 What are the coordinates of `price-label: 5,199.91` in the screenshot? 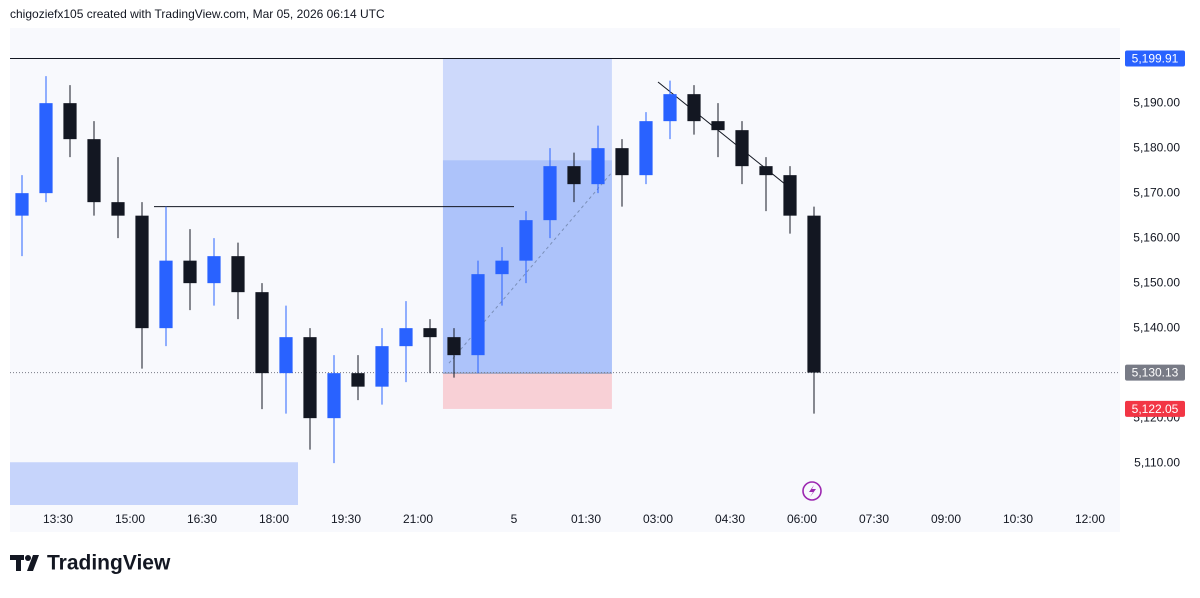 It's located at (1155, 59).